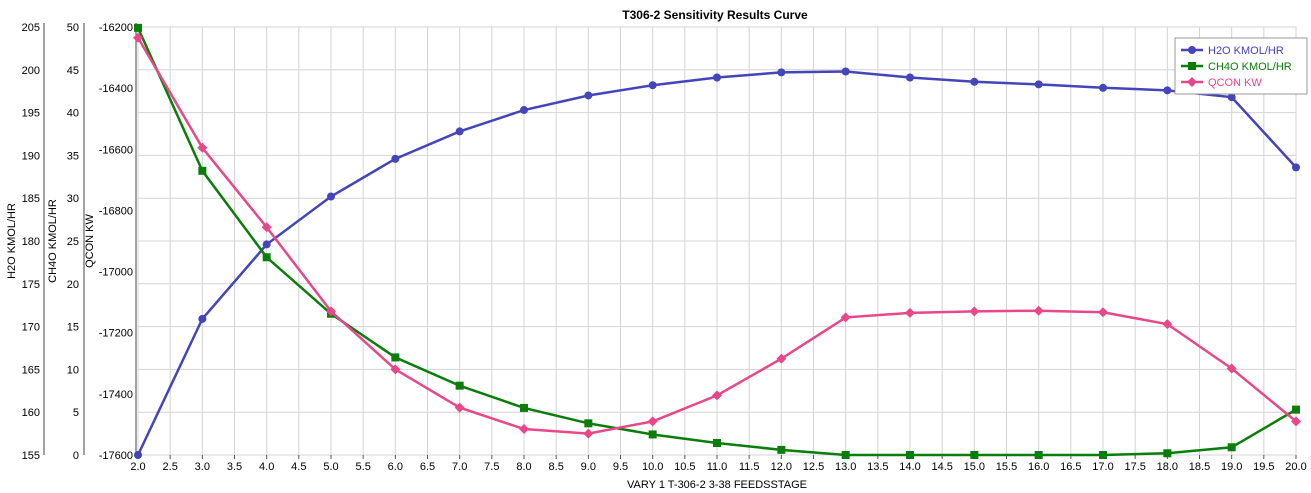  I want to click on x-tick-label: 20.0, so click(1295, 467).